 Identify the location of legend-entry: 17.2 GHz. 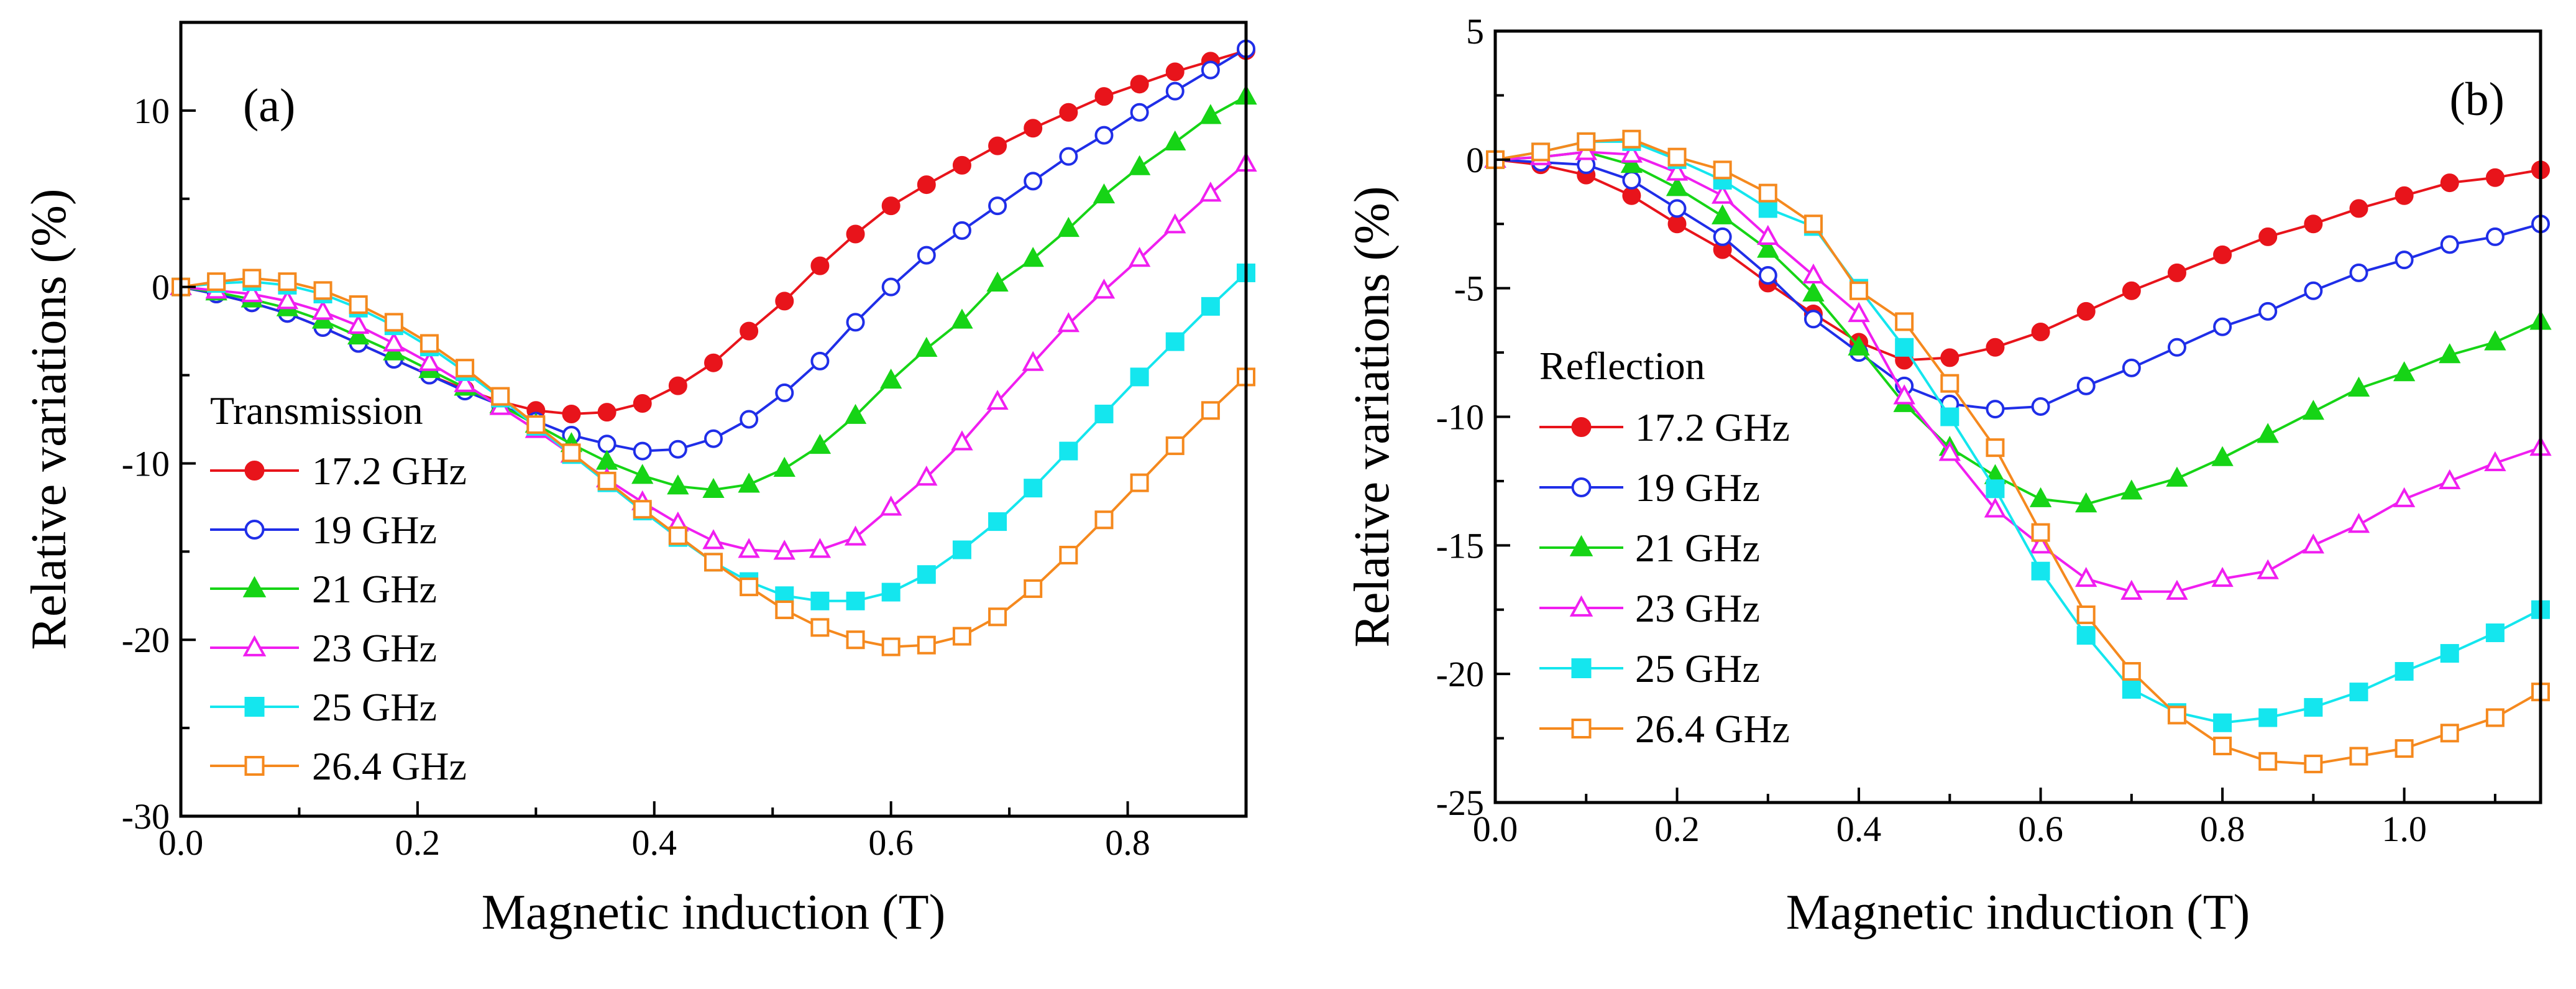
(338, 471).